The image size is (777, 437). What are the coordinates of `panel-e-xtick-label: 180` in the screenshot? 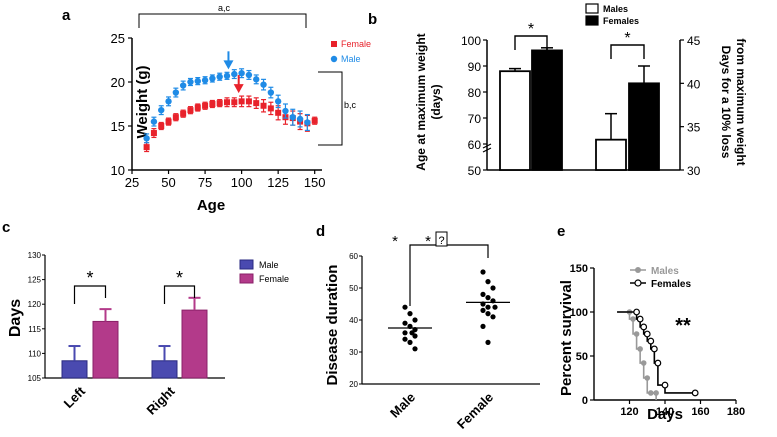 It's located at (736, 412).